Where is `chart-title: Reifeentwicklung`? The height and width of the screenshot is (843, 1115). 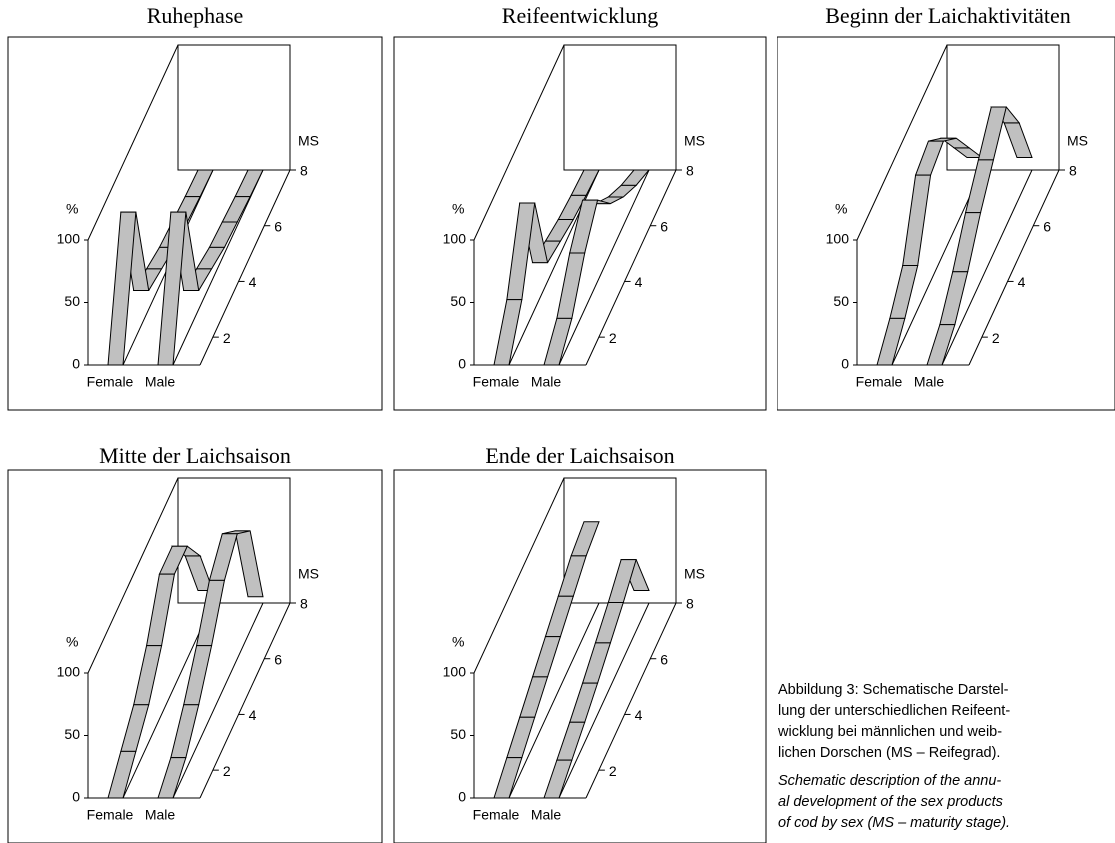 chart-title: Reifeentwicklung is located at coordinates (580, 15).